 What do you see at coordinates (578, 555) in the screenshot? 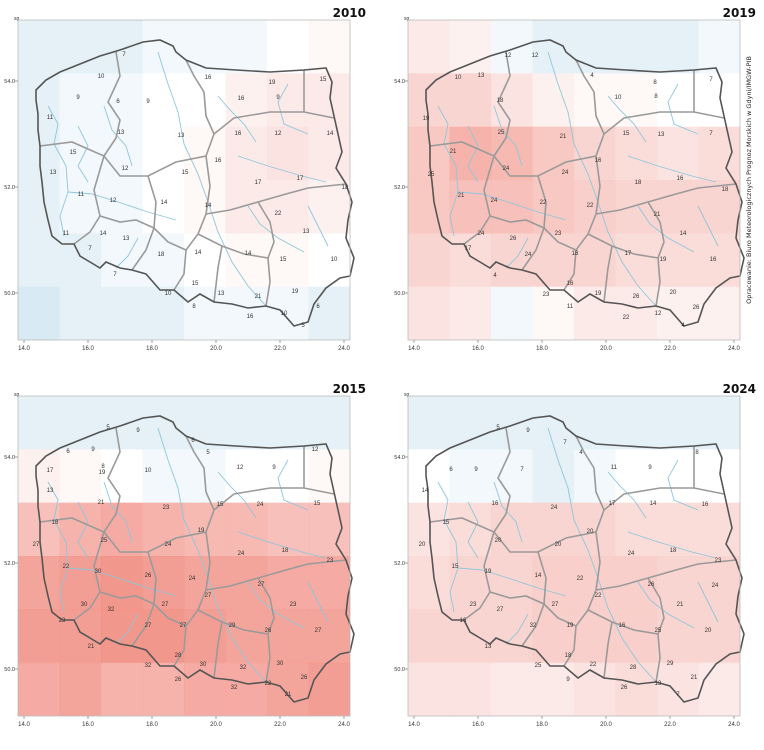
I see `river-layer` at bounding box center [578, 555].